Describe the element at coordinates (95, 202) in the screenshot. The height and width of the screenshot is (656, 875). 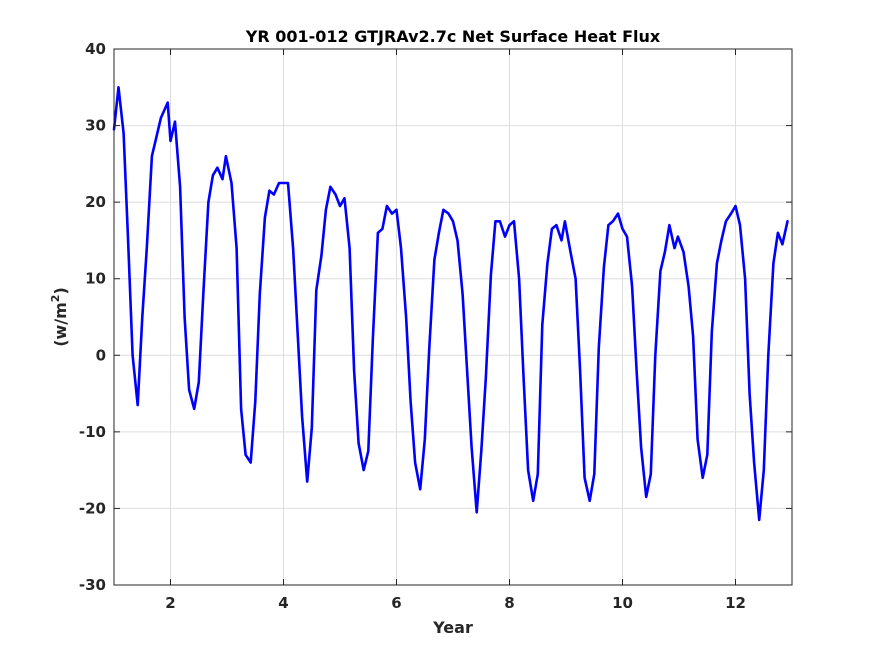
I see `y-tick-label: 20` at that location.